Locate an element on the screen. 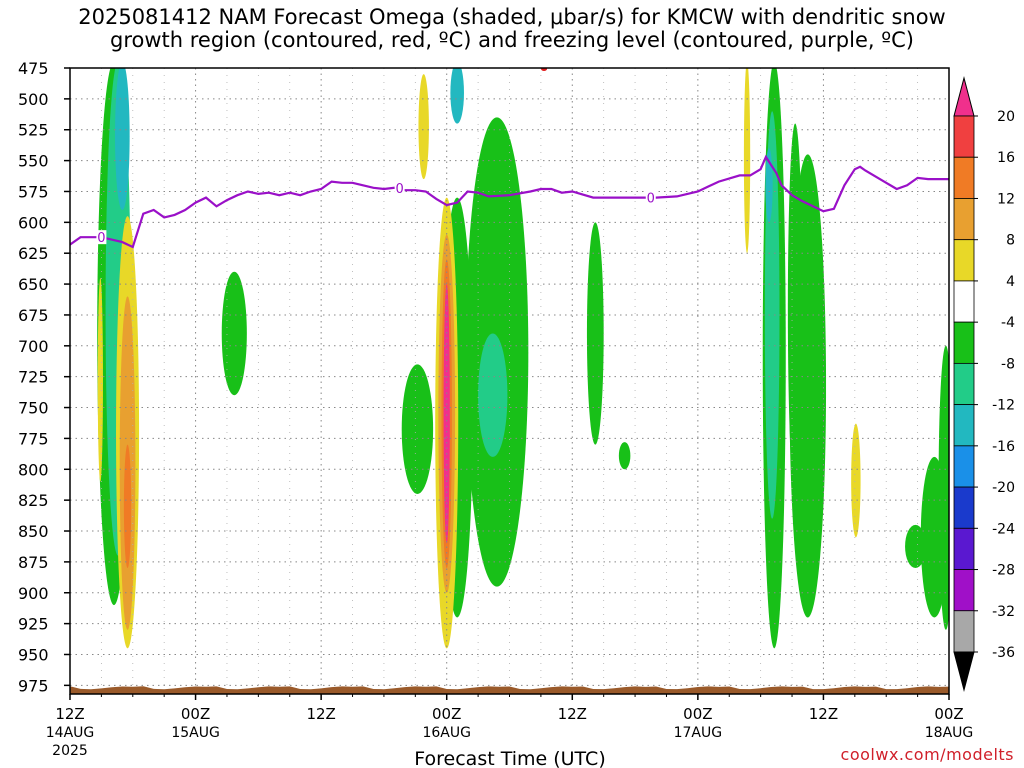 Image resolution: width=1024 pixels, height=768 pixels. y-tick-label-575: 575 is located at coordinates (33, 191).